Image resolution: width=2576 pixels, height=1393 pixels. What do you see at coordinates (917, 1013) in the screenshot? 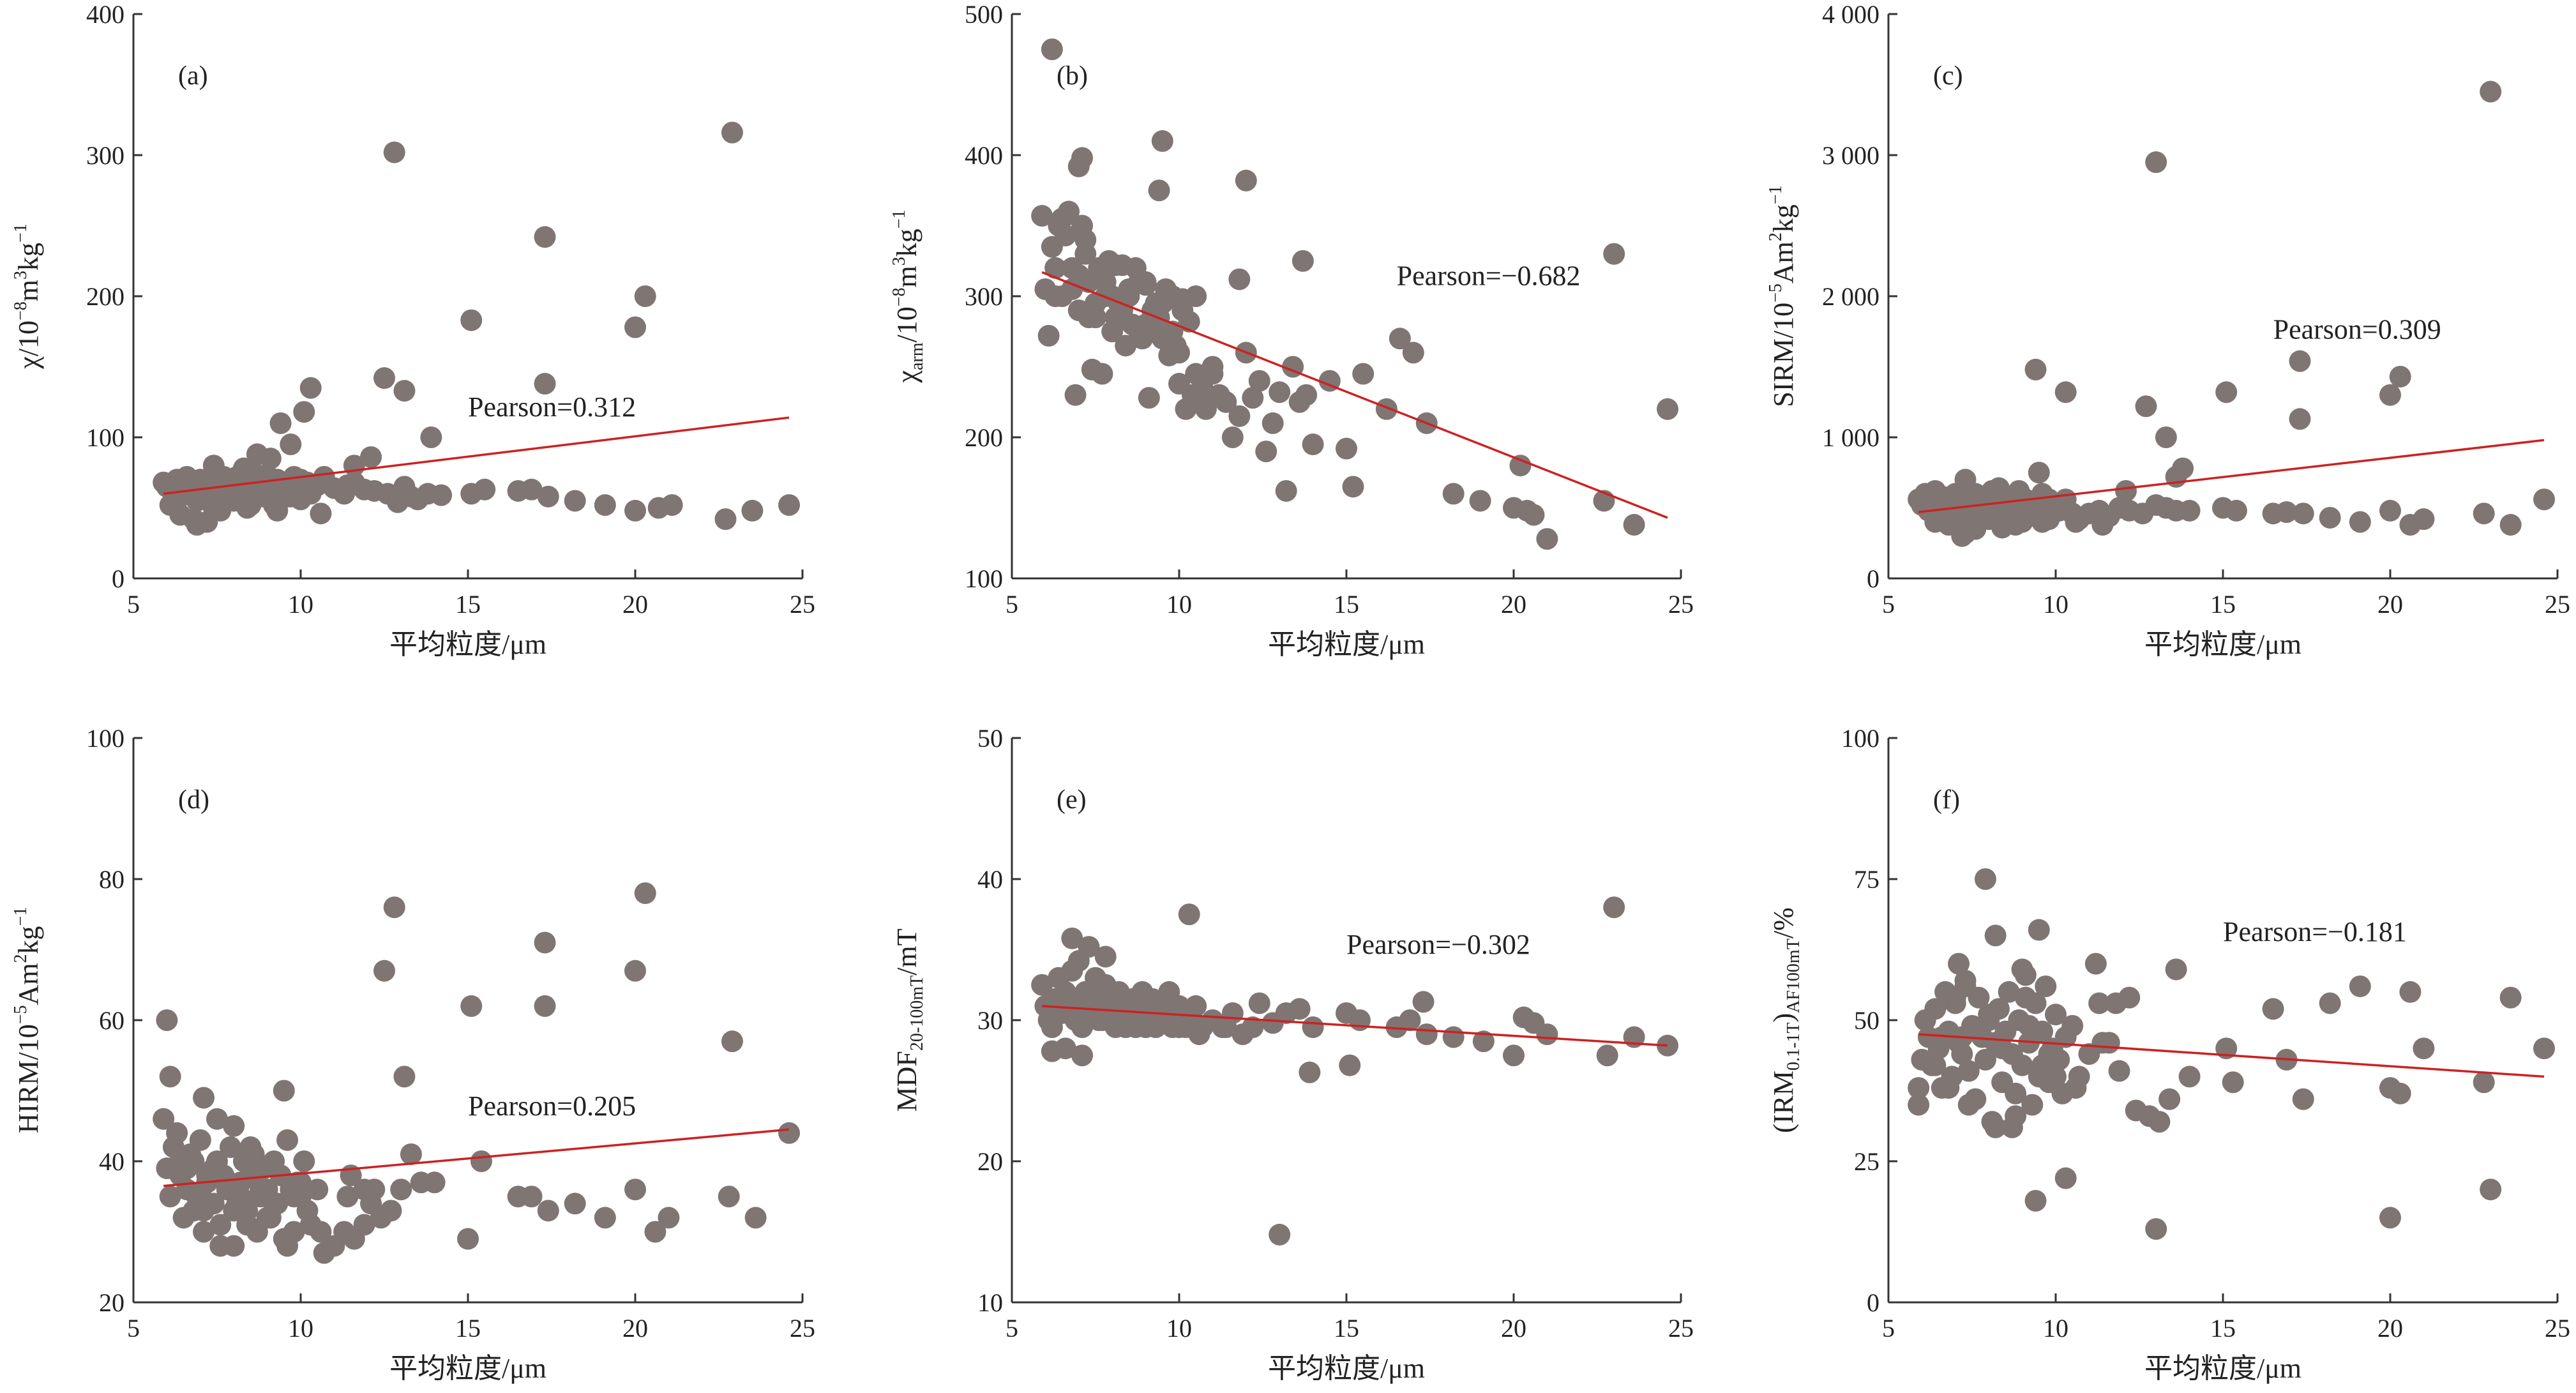
I see `y-axis-label-part-e-1: 20-100mT` at bounding box center [917, 1013].